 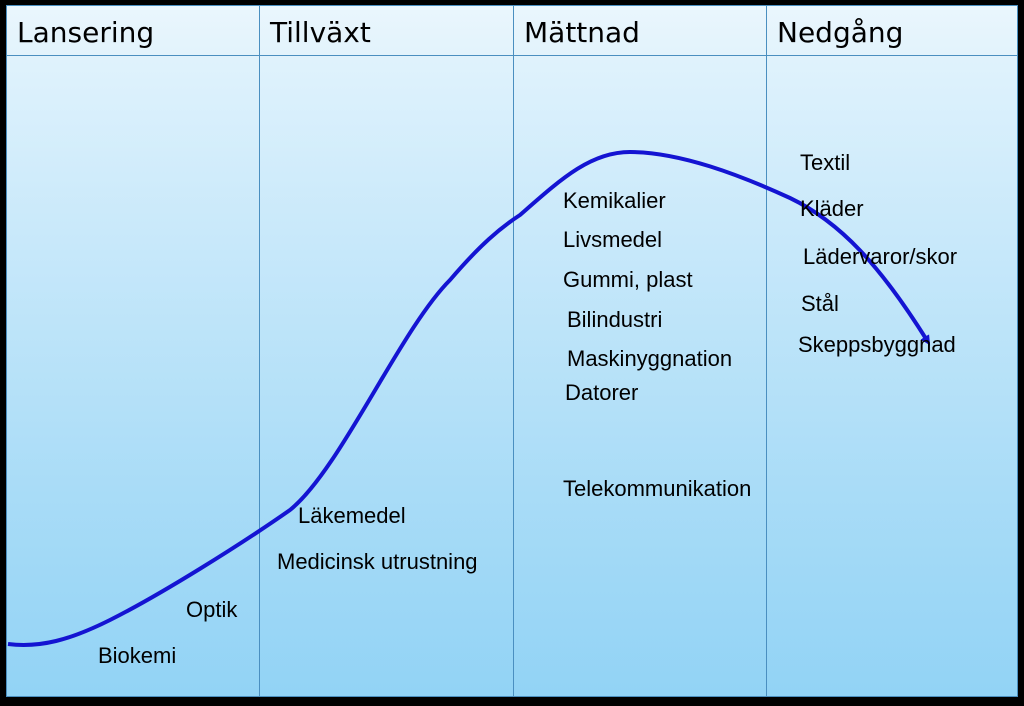 I want to click on industry-label-datorer: Datorer, so click(x=602, y=392).